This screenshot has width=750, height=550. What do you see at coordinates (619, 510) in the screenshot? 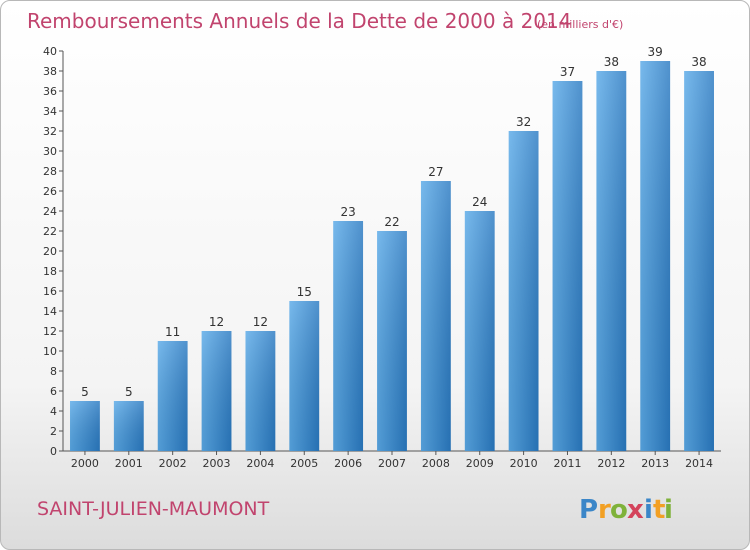
I see `logo-letter: o` at bounding box center [619, 510].